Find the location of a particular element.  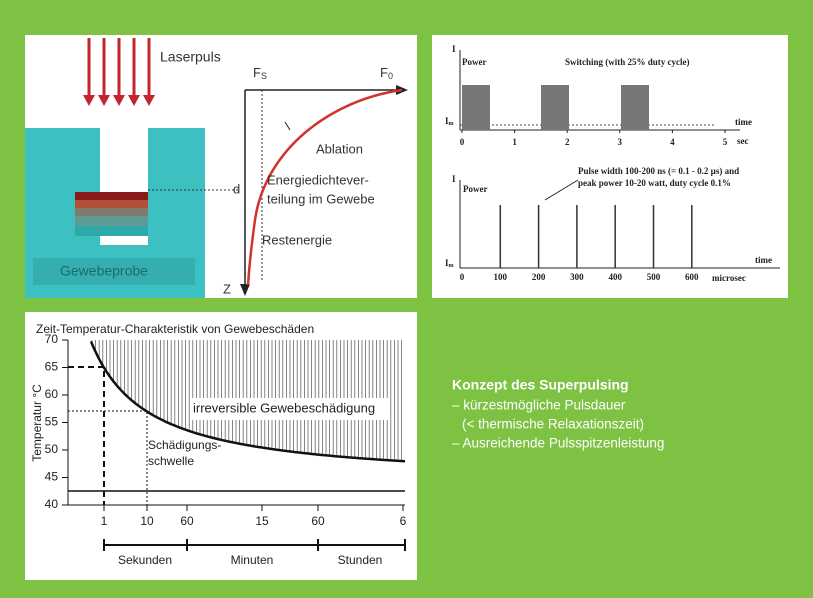

y-tick-label: 70 is located at coordinates (52, 339).